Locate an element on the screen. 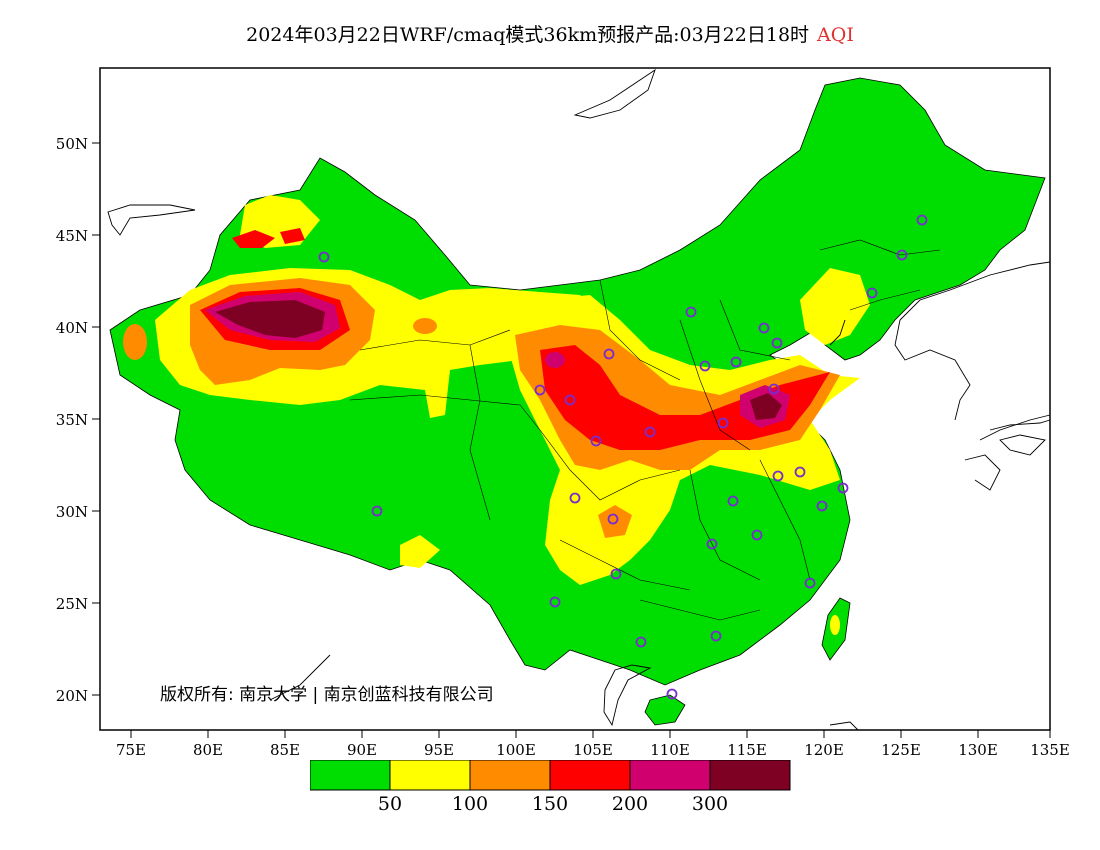 Image resolution: width=1100 pixels, height=850 pixels. title-aqi-tag: AQI is located at coordinates (835, 35).